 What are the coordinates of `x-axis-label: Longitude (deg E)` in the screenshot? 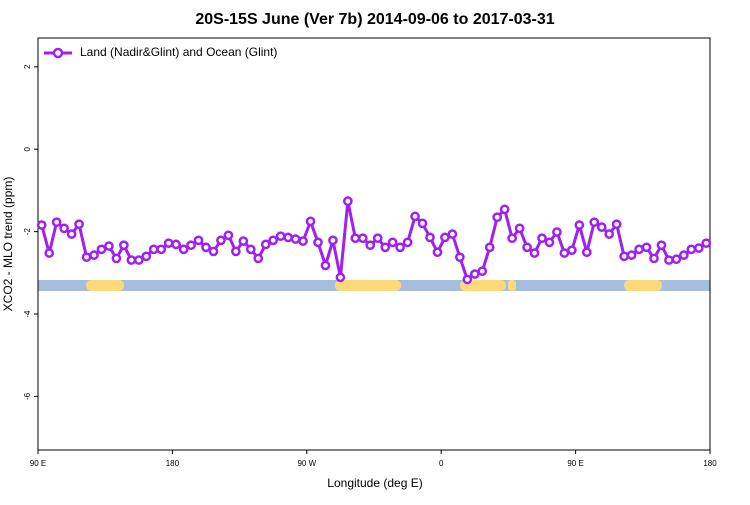 It's located at (374, 483).